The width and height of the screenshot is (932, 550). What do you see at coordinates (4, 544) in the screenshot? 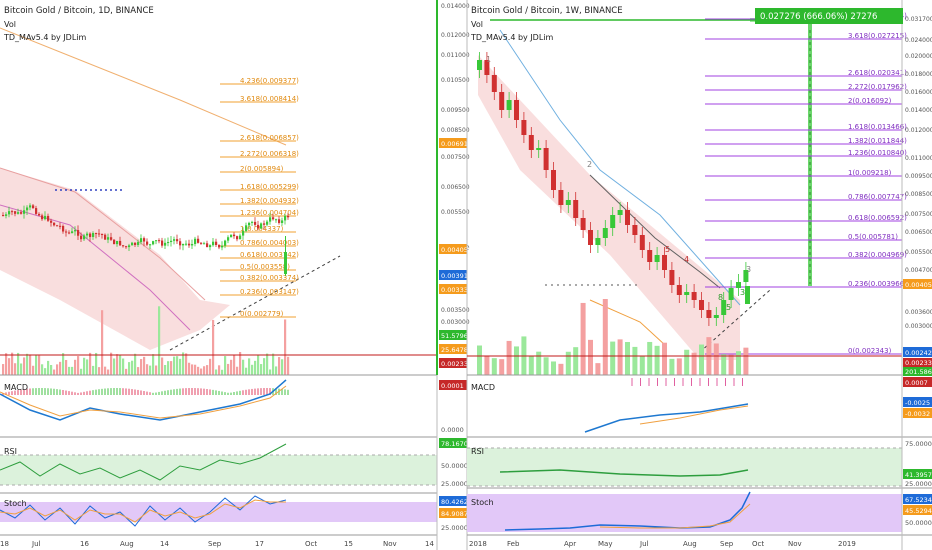
I see `time-tick: 18` at bounding box center [4, 544].